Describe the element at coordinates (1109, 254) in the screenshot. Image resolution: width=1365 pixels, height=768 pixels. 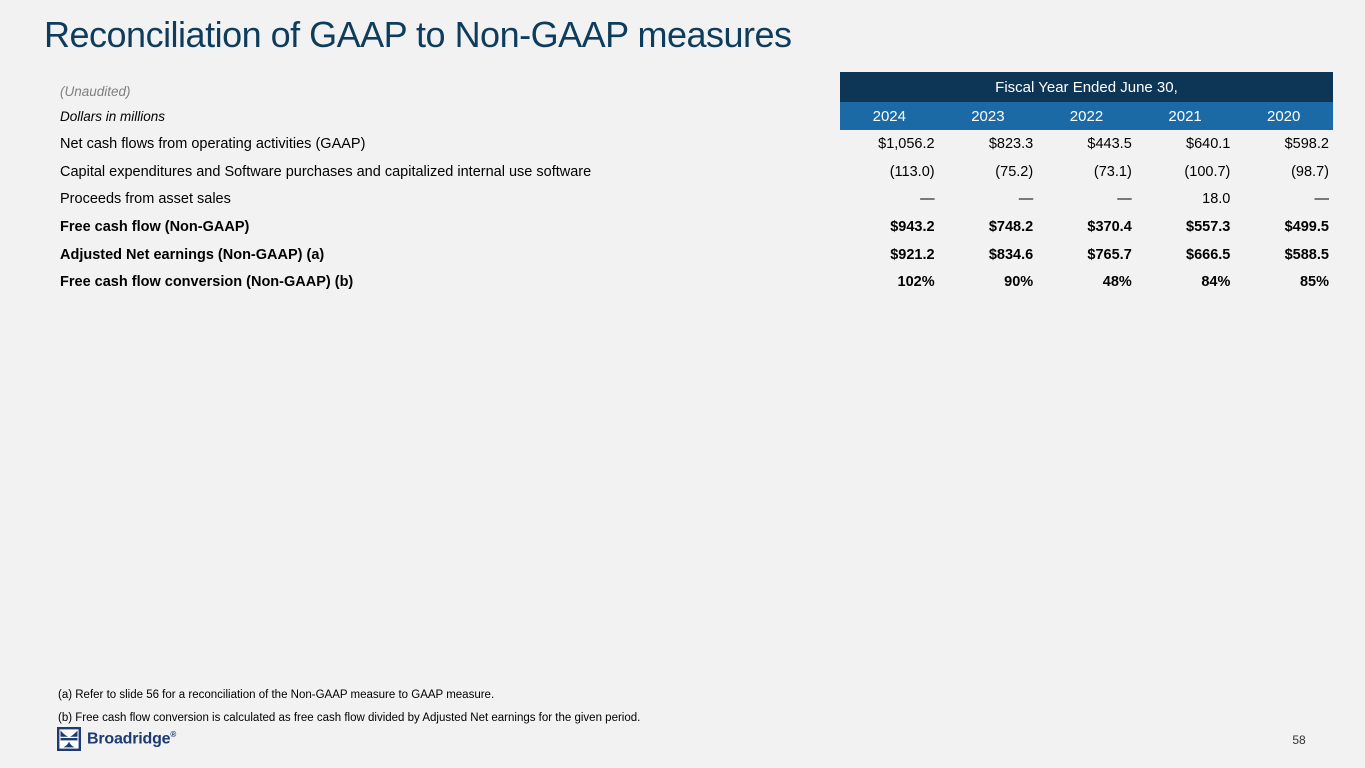
I see `table-cell: $765.7` at that location.